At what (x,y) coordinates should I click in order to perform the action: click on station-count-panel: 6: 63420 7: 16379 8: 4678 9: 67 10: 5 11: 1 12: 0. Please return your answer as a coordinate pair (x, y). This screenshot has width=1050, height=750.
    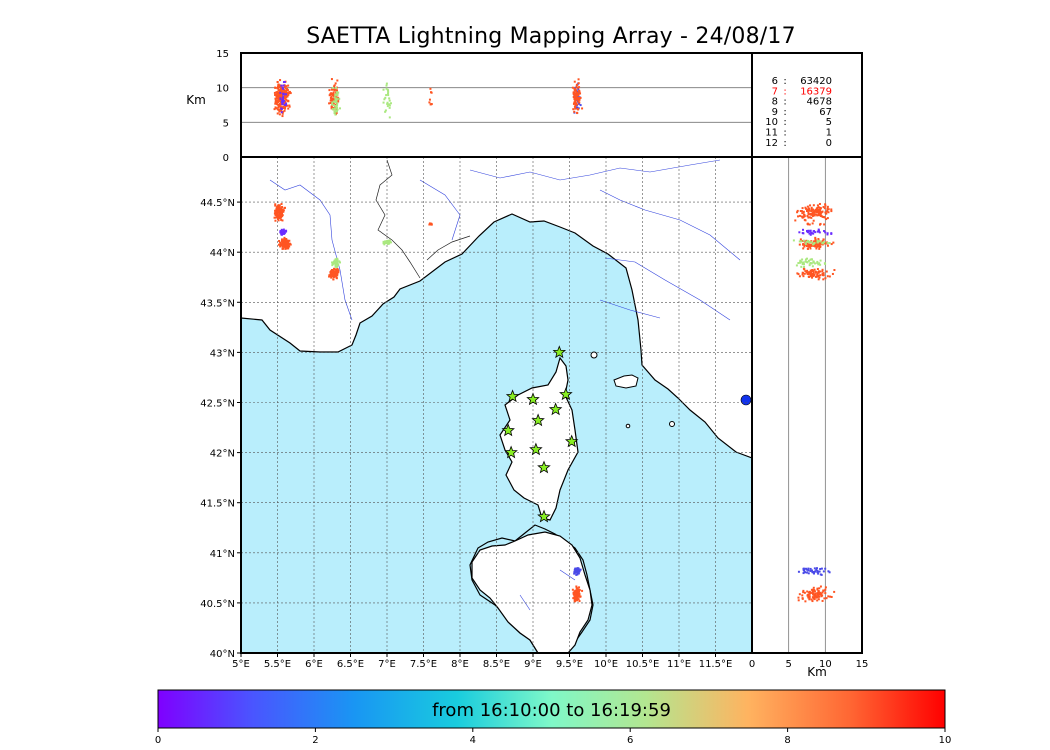
    Looking at the image, I should click on (807, 105).